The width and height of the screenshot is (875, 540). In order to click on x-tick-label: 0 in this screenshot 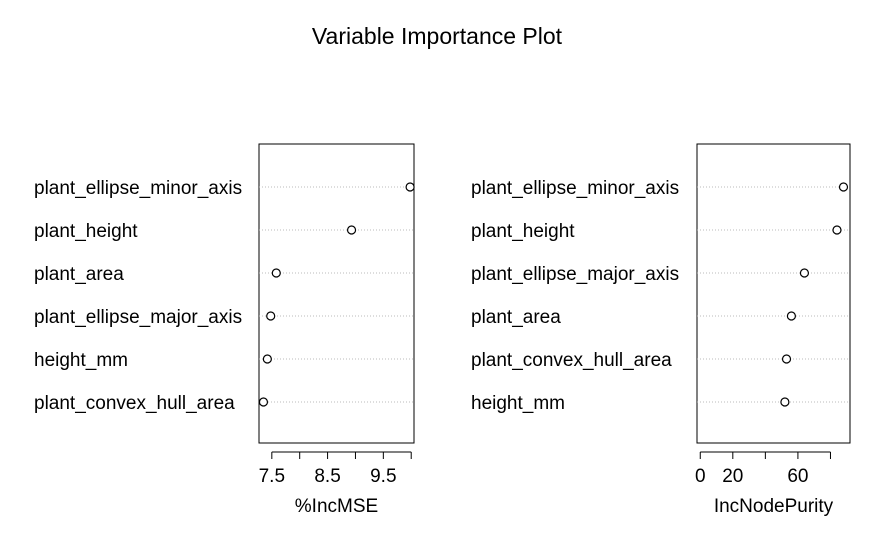, I will do `click(700, 476)`.